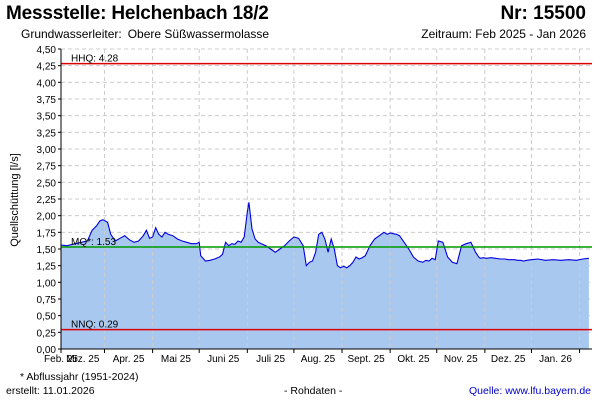 This screenshot has width=600, height=400. What do you see at coordinates (324, 235) in the screenshot?
I see `discharge-line` at bounding box center [324, 235].